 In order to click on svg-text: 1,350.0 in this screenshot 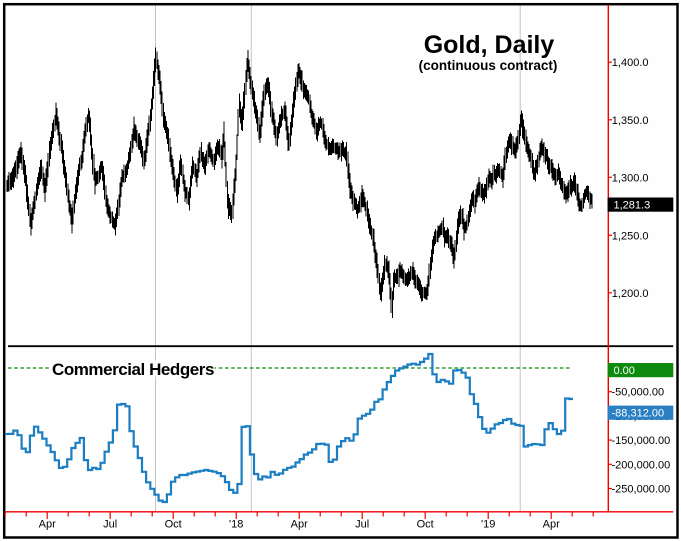, I will do `click(630, 121)`.